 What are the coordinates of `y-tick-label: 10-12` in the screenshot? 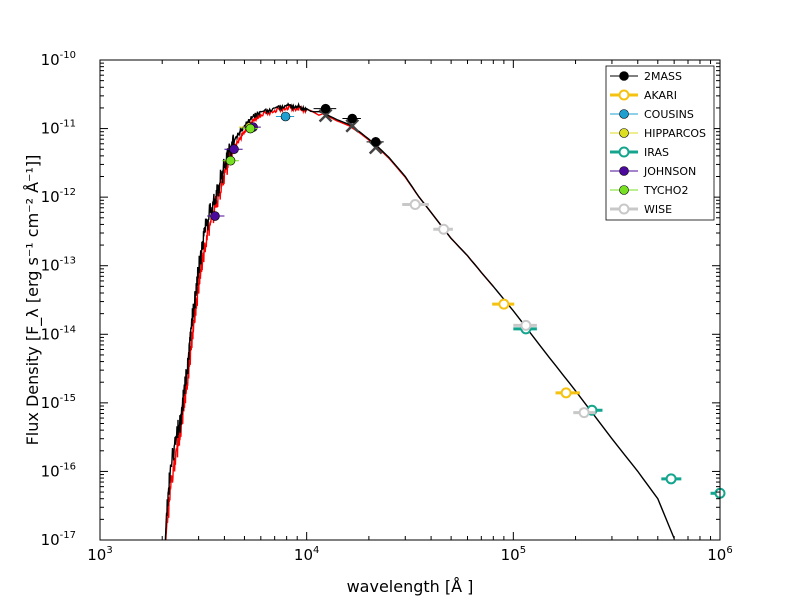 It's located at (58, 196).